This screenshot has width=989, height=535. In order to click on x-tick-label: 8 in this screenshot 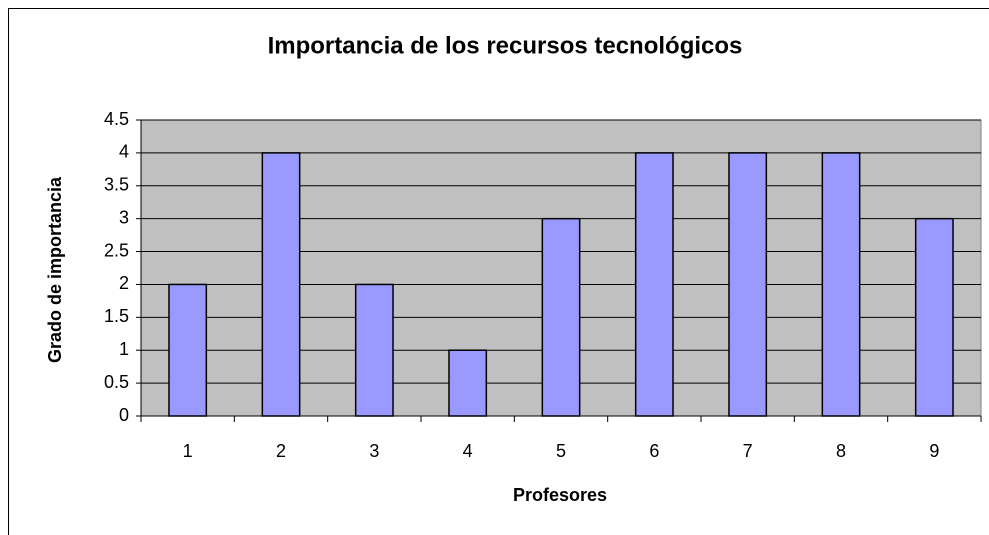, I will do `click(841, 451)`.